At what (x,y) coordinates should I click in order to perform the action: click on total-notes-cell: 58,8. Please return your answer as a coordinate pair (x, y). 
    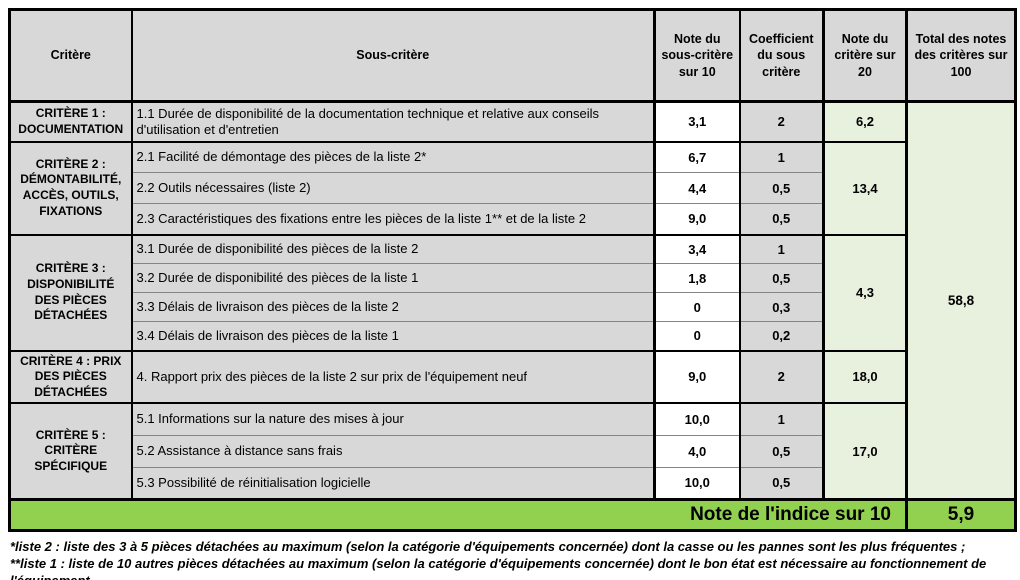
    Looking at the image, I should click on (960, 300).